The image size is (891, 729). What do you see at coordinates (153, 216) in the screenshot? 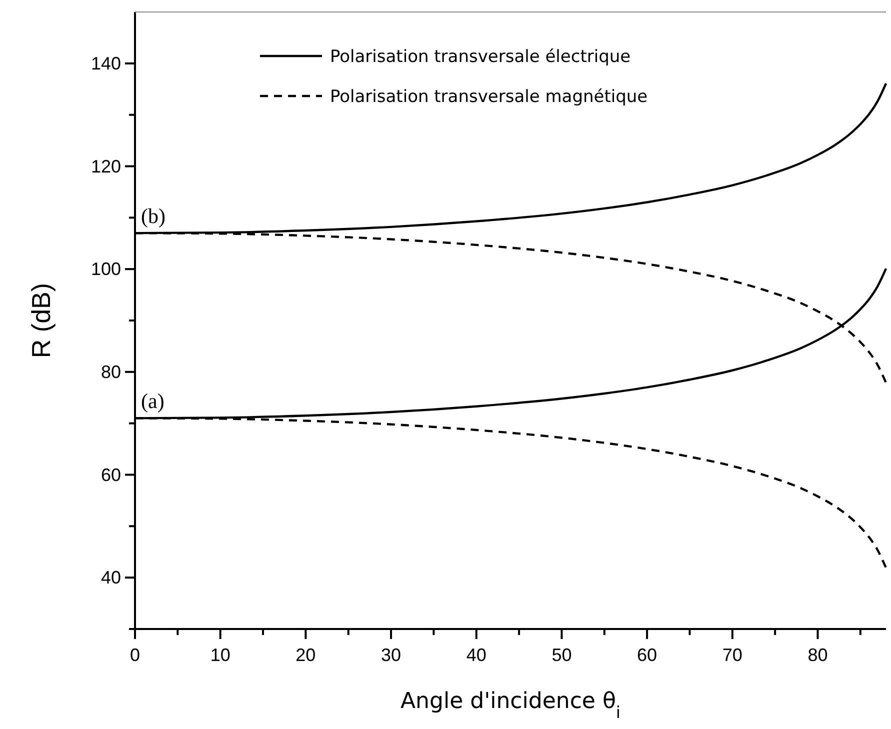
I see `annotation: (b)` at bounding box center [153, 216].